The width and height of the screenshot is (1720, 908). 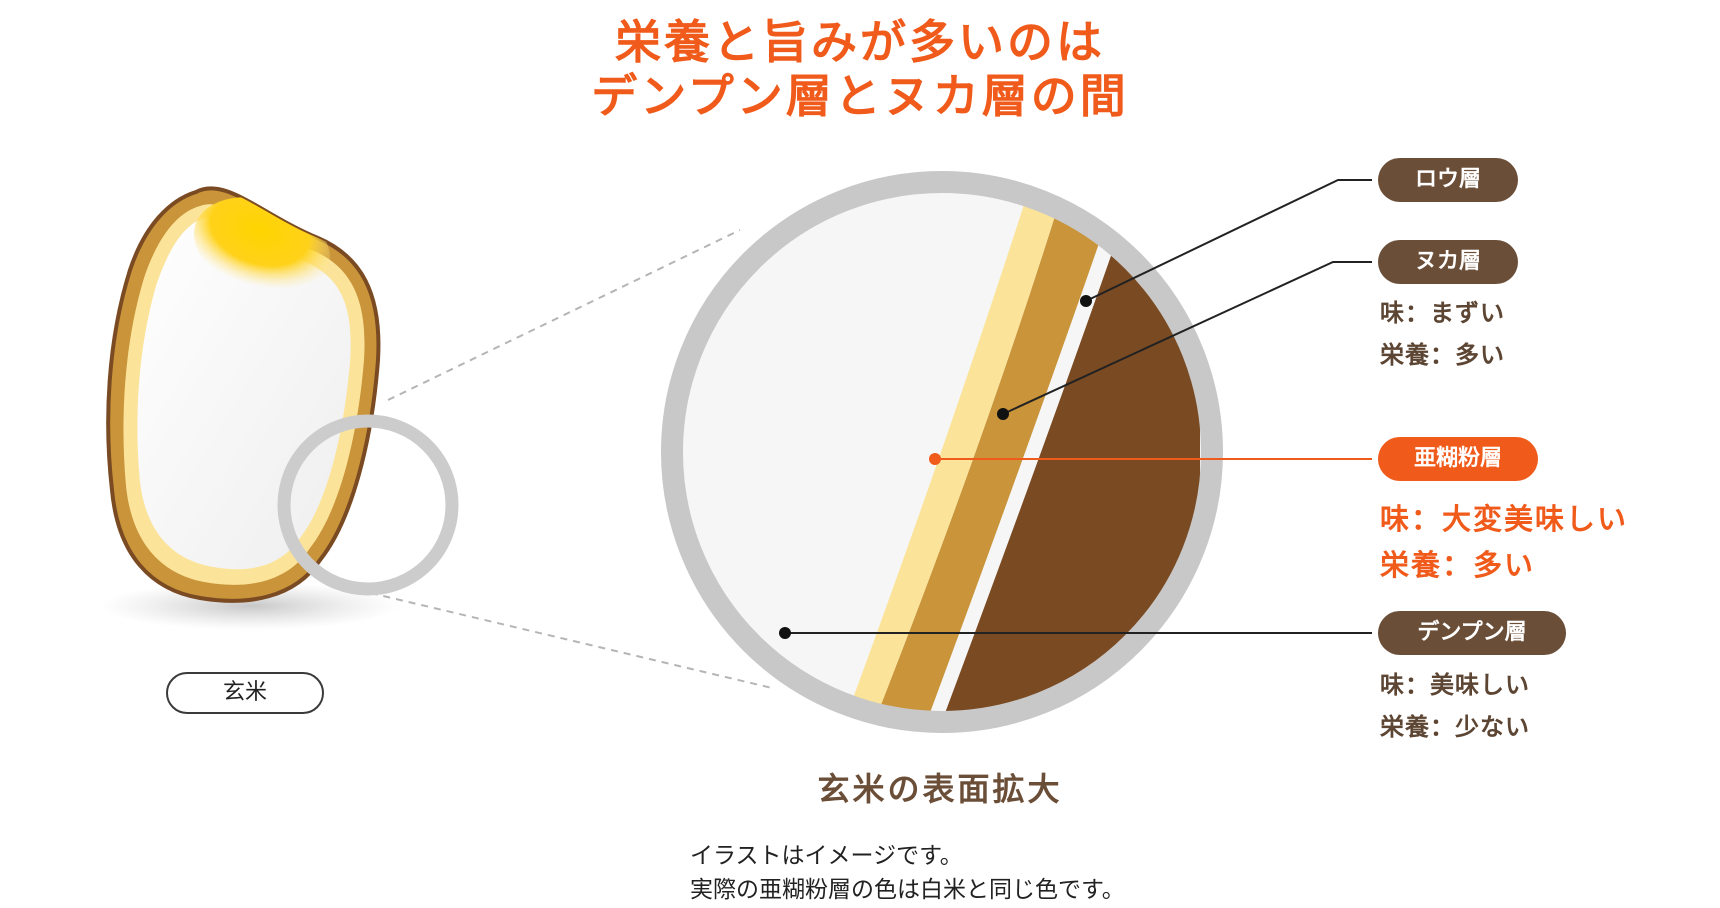 What do you see at coordinates (1003, 414) in the screenshot?
I see `leader-dot-bran` at bounding box center [1003, 414].